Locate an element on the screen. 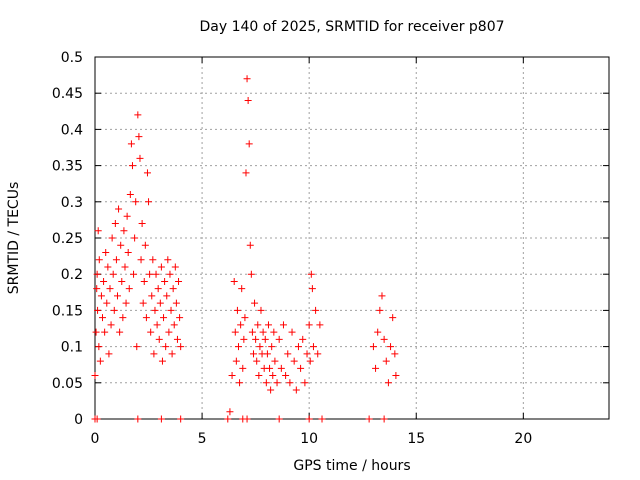  x-tick-label: 20 is located at coordinates (523, 439).